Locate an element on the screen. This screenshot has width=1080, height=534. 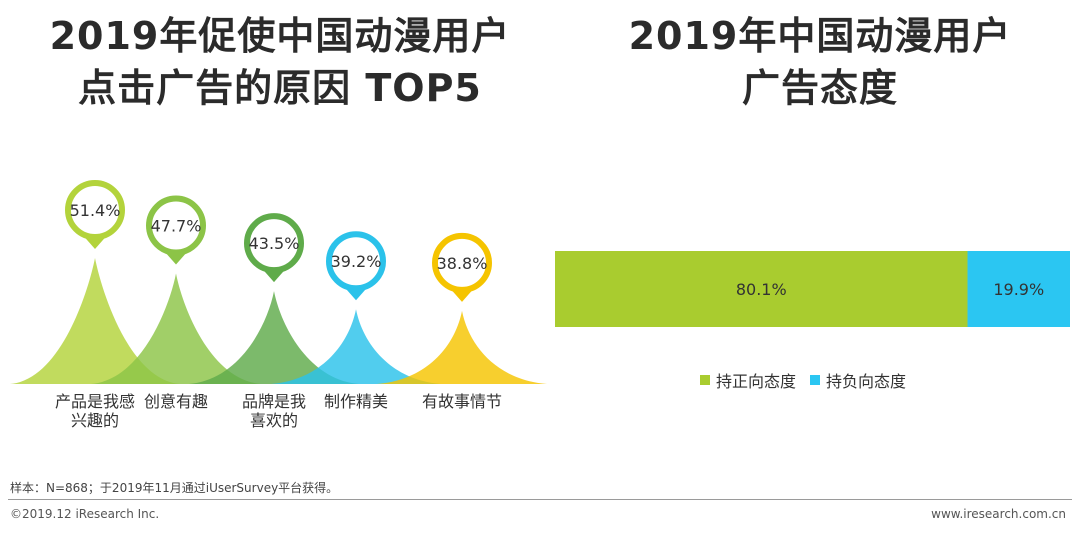
sample-note: 样本：N=868；于2019年11月通过iUserSurvey平台获得。 is located at coordinates (174, 488).